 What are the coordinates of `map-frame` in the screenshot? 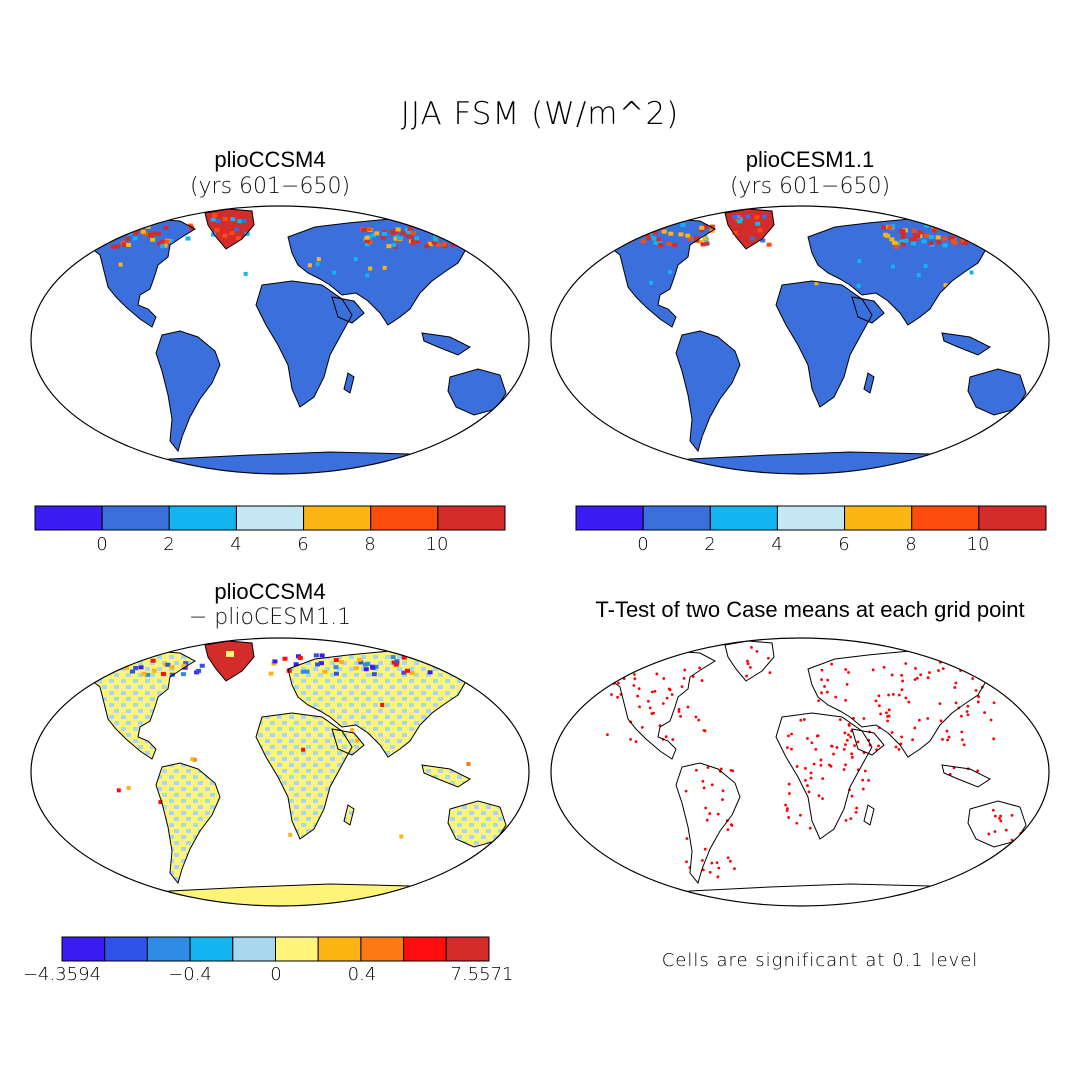 It's located at (800, 340).